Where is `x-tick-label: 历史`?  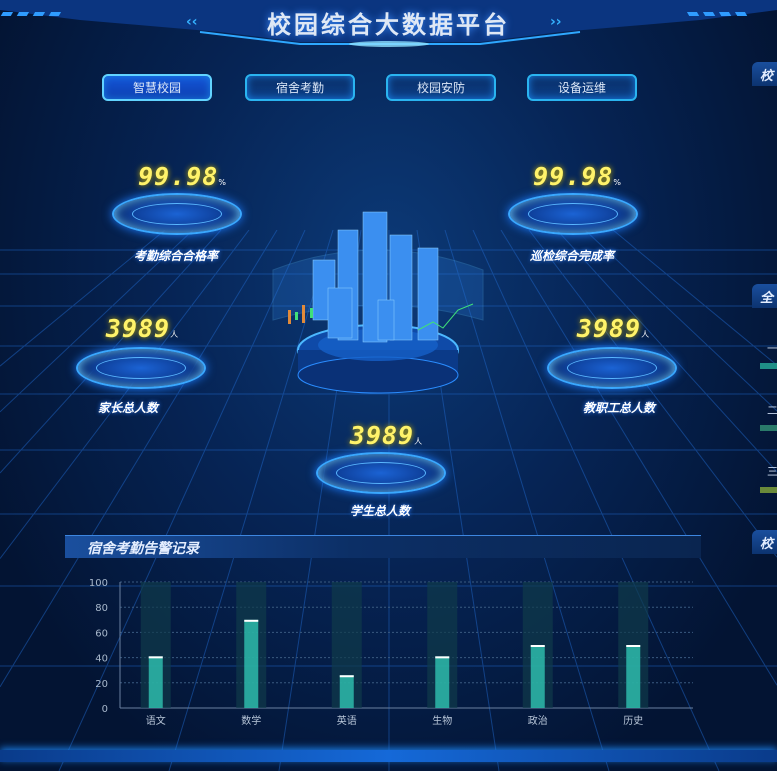 x-tick-label: 历史 is located at coordinates (633, 721).